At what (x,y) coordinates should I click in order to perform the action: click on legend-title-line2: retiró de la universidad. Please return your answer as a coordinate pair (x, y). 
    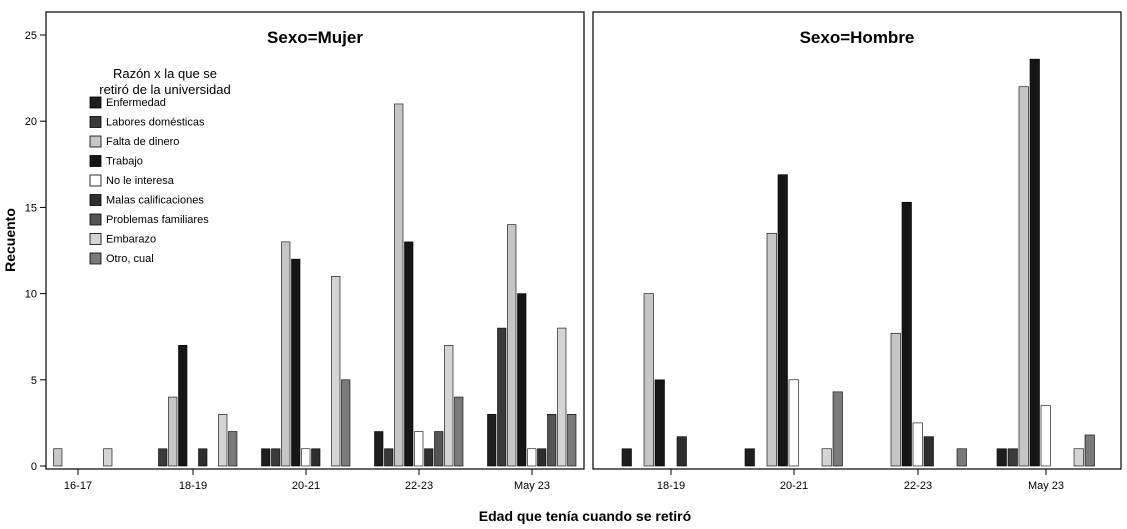
    Looking at the image, I should click on (165, 89).